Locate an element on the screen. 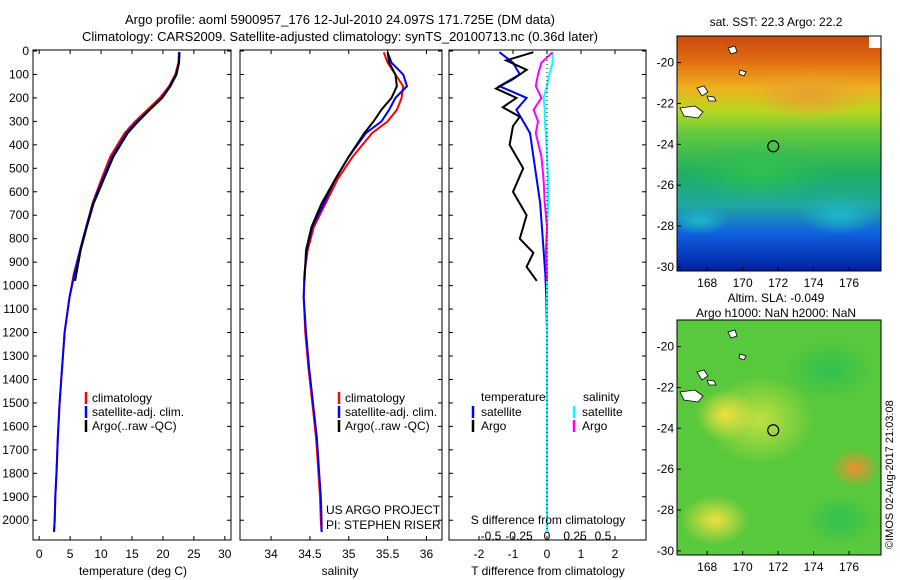  t-tick-label: -2 is located at coordinates (479, 554).